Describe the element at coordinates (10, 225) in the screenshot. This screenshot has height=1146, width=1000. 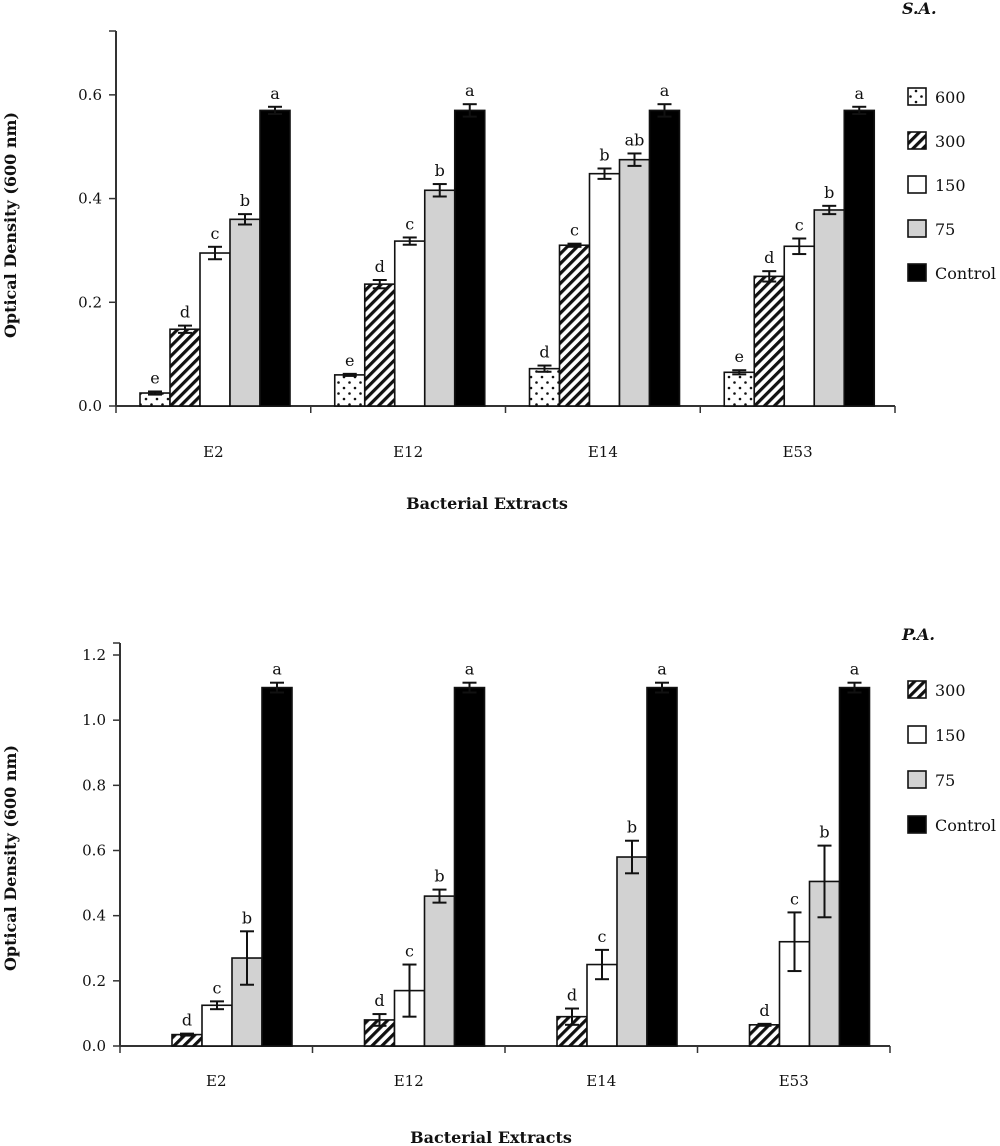
I see `y-axis-title-sa: Optical Density (600 nm)` at that location.